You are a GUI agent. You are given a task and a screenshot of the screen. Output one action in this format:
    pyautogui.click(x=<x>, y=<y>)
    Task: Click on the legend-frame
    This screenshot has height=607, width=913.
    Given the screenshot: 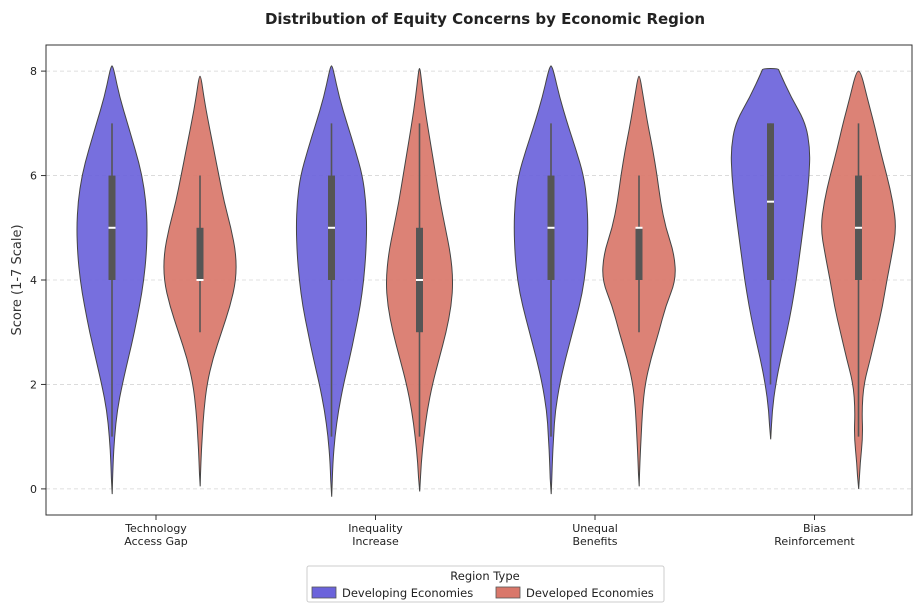 What is the action you would take?
    pyautogui.click(x=485, y=584)
    